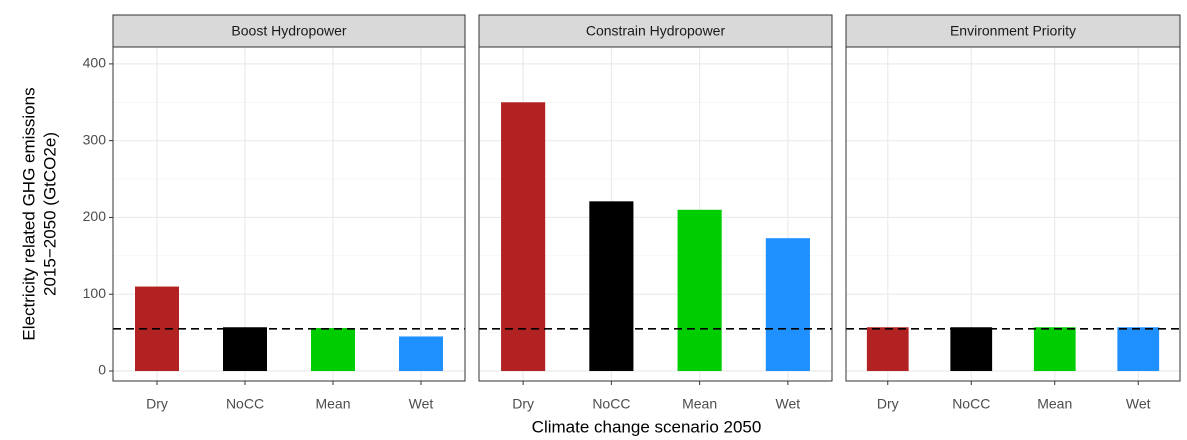 This screenshot has height=440, width=1187. Describe the element at coordinates (95, 293) in the screenshot. I see `y-tick-label: 100` at that location.